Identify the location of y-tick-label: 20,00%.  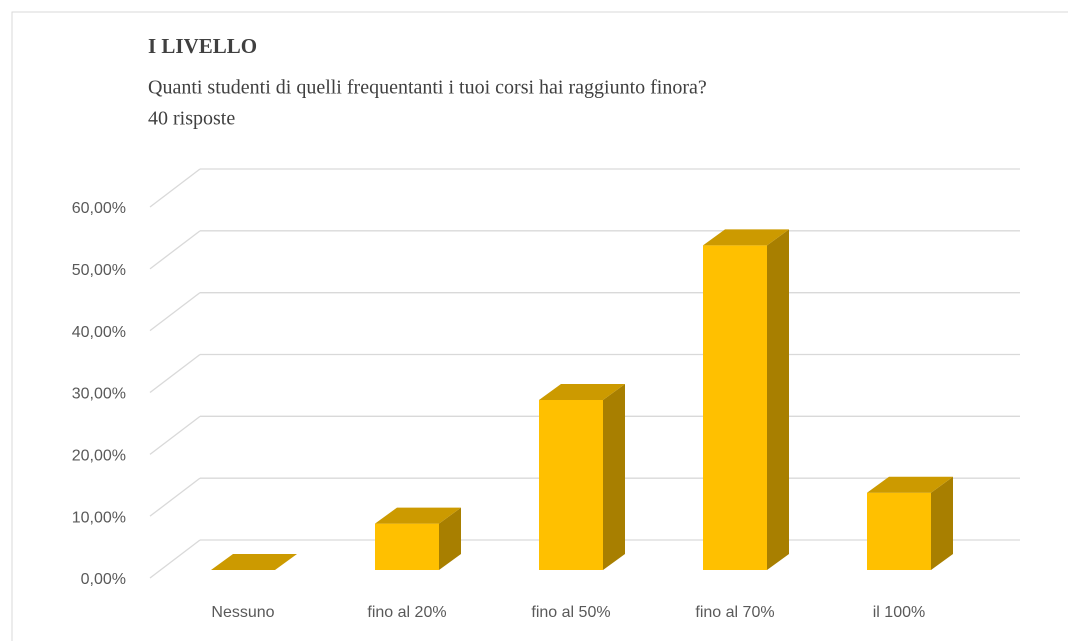
(99, 456).